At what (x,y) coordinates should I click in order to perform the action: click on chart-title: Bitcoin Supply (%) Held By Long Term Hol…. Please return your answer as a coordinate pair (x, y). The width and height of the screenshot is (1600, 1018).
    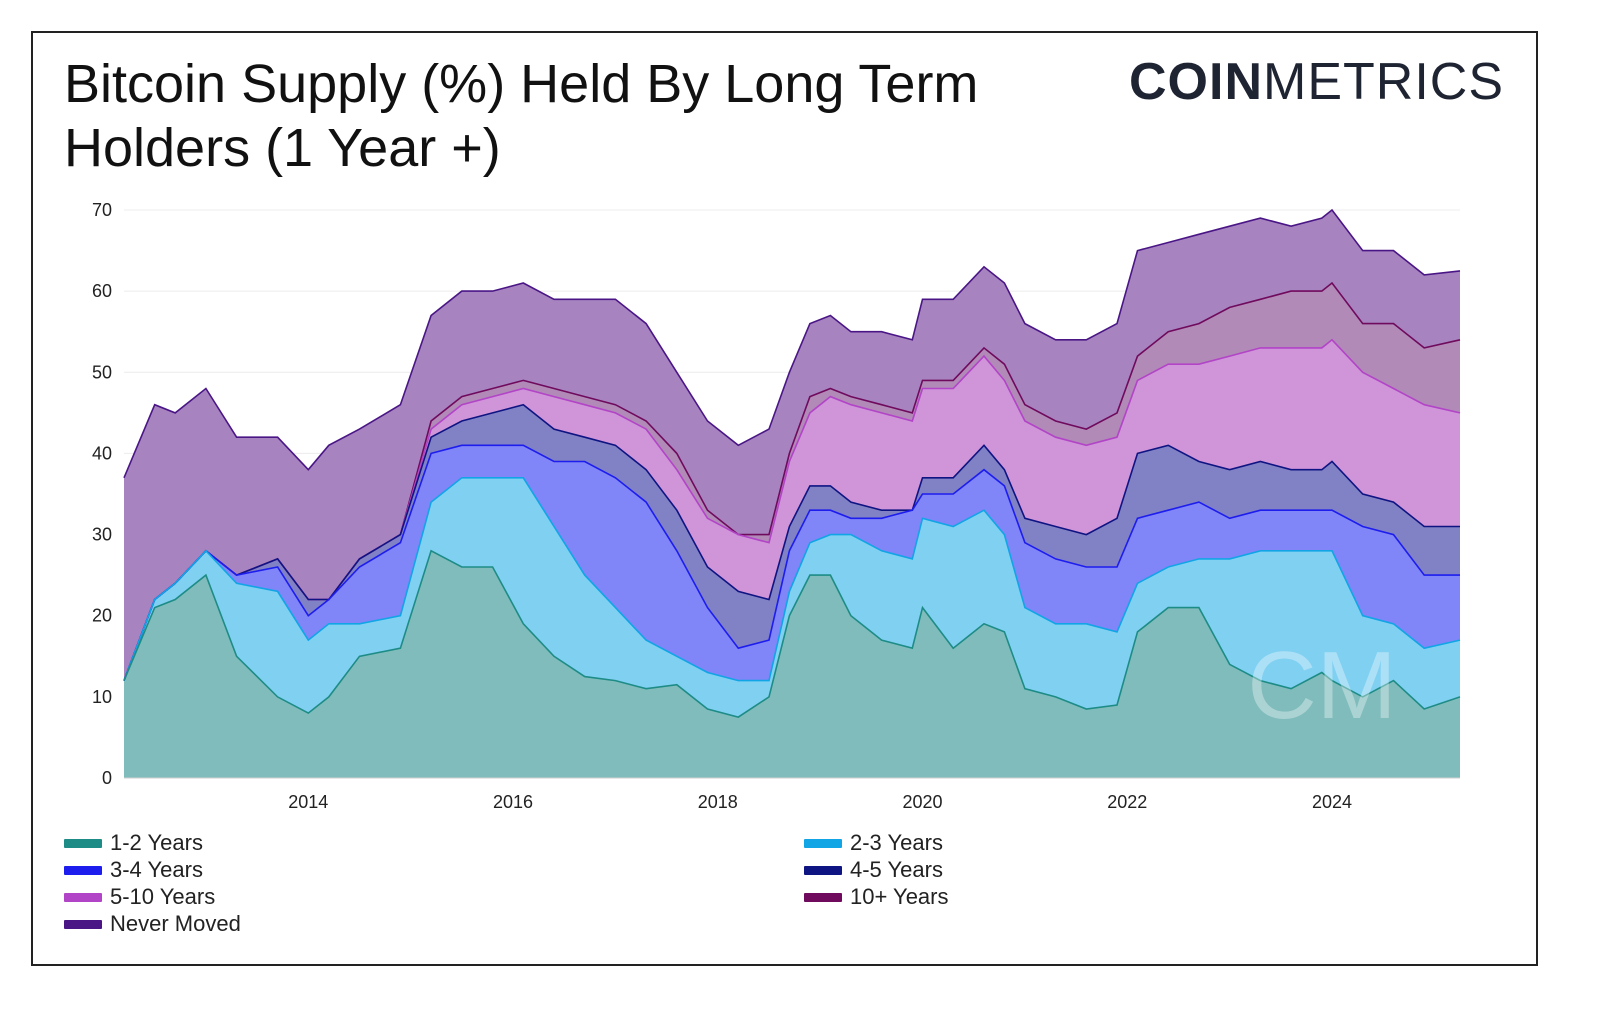
    Looking at the image, I should click on (564, 116).